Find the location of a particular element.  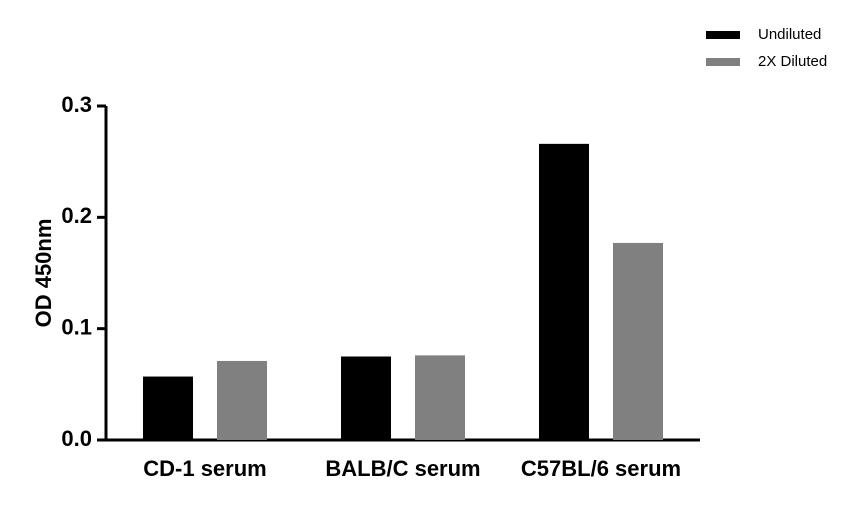

y-tick-label: 0.1 is located at coordinates (76, 326).